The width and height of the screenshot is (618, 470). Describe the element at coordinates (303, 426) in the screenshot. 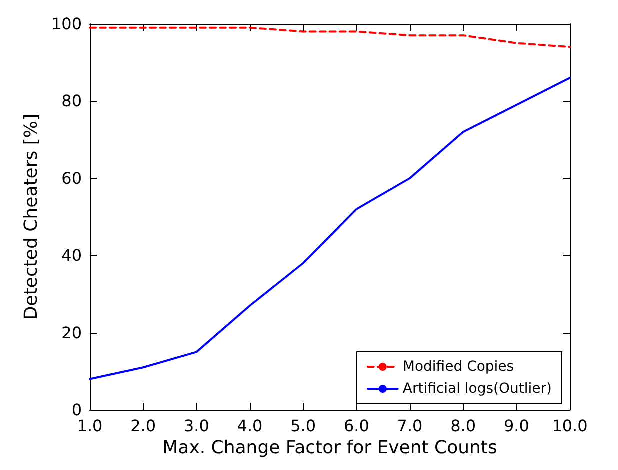

I see `x-tick-label: 5.0` at that location.